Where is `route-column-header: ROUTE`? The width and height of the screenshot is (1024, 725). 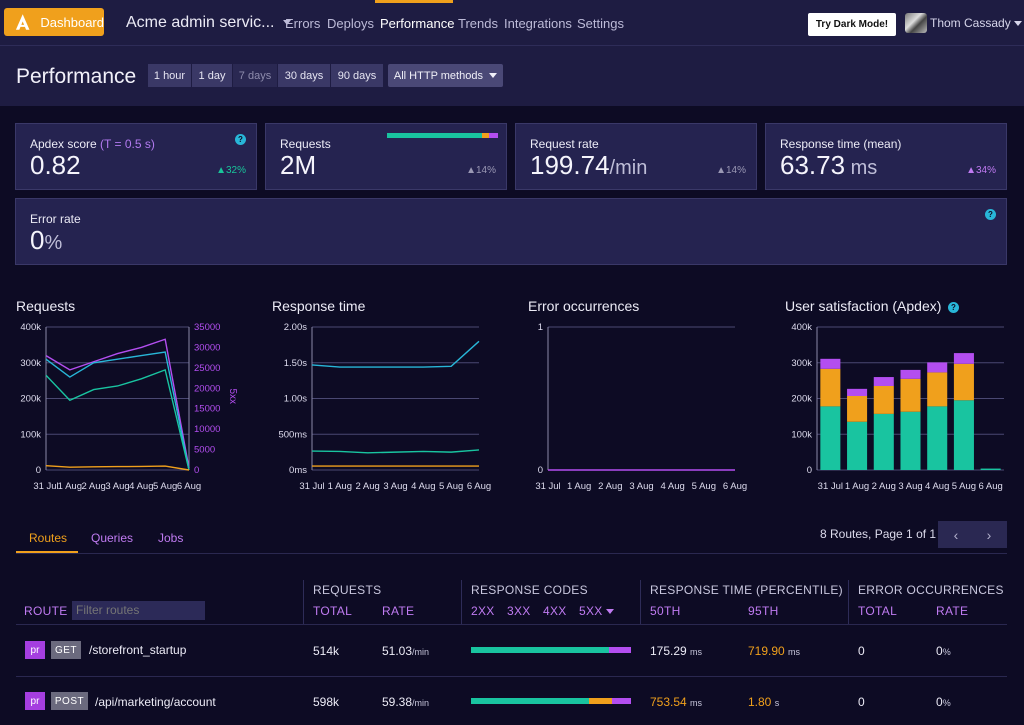 route-column-header: ROUTE is located at coordinates (46, 611).